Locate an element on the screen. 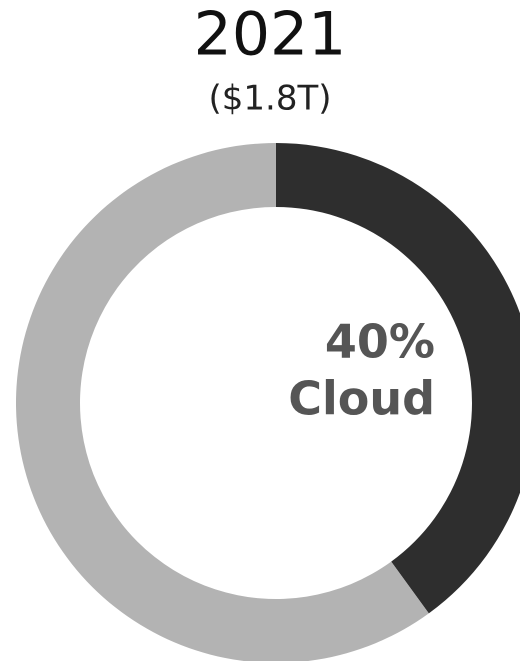  chart-title: 2021 is located at coordinates (270, 35).